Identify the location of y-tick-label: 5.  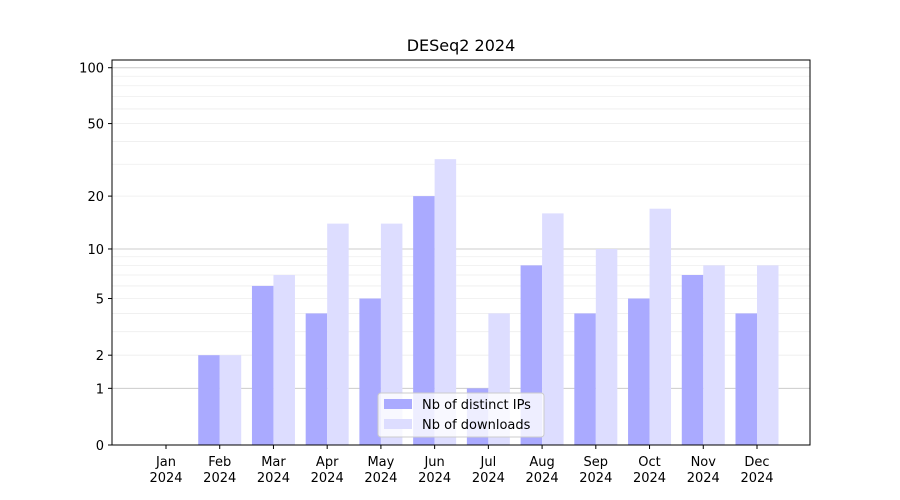
(100, 300).